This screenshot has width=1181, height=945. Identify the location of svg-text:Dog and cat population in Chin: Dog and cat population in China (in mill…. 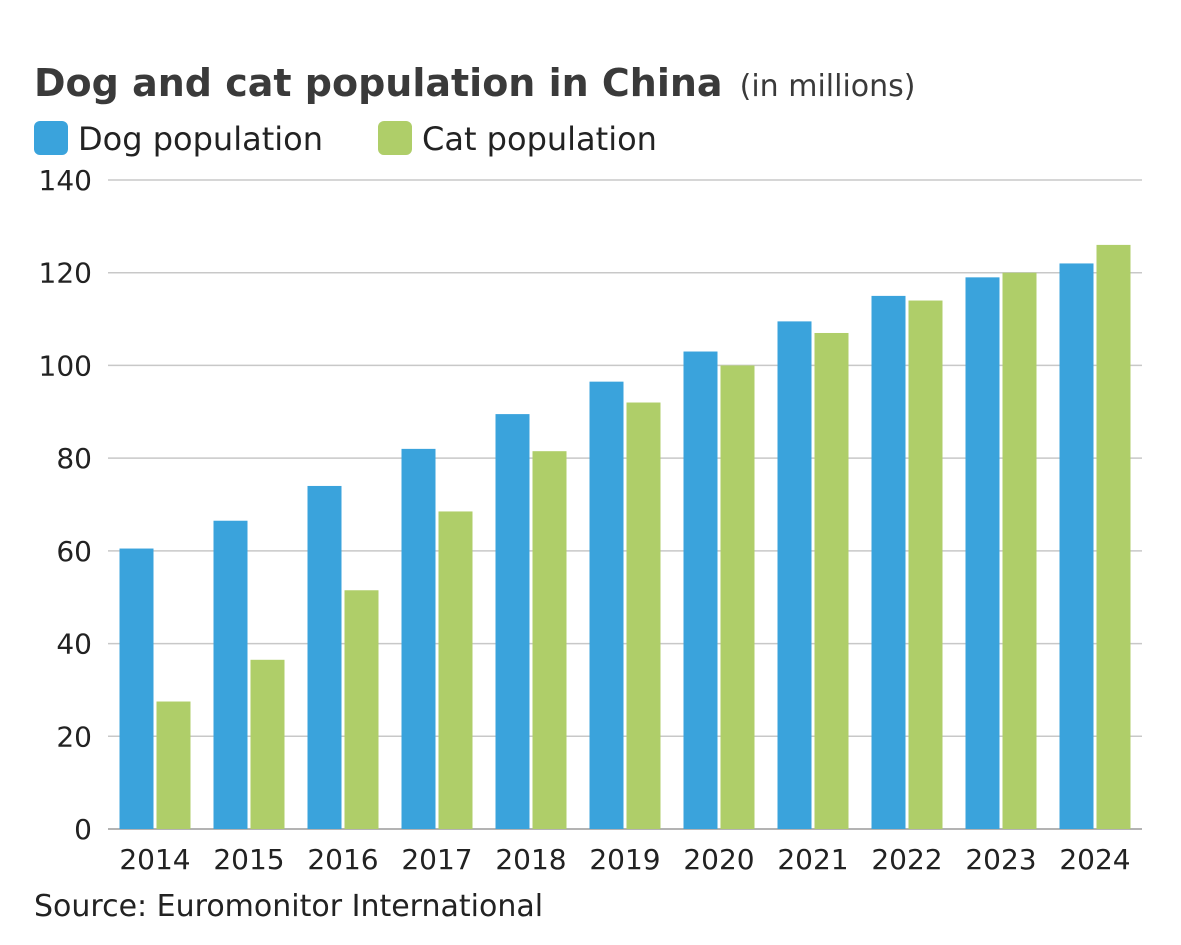
(475, 83).